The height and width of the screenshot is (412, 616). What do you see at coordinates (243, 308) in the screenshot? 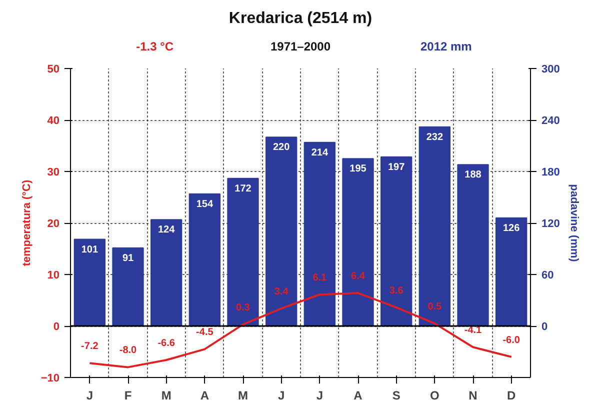
I see `data-label: 0.3` at bounding box center [243, 308].